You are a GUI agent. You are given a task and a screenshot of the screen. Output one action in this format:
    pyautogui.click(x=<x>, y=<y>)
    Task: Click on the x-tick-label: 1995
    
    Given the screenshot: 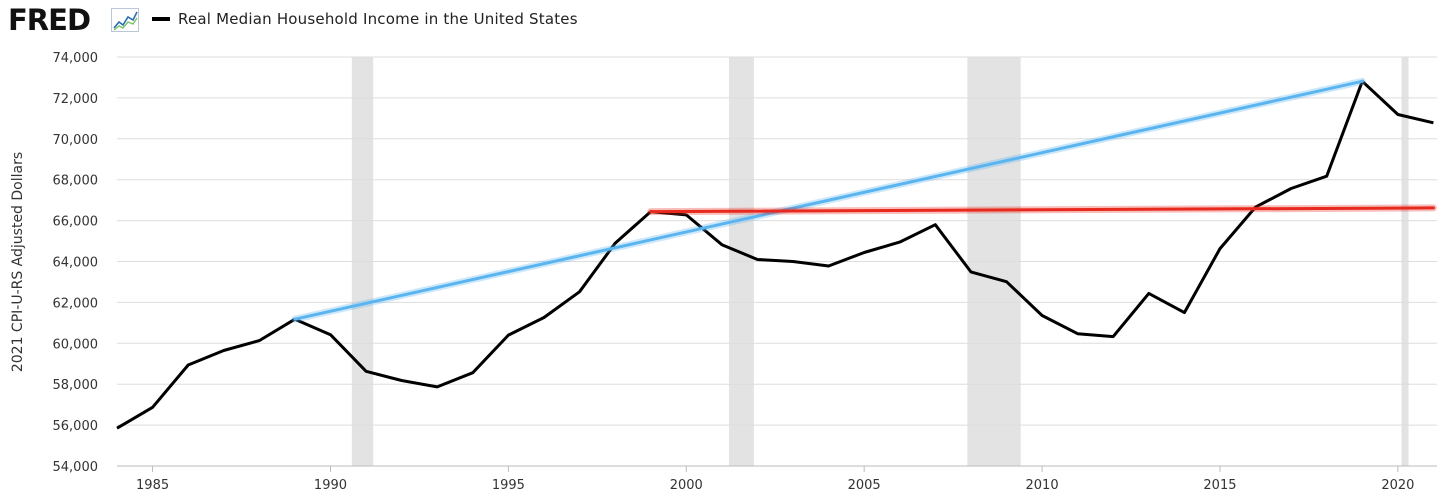 What is the action you would take?
    pyautogui.click(x=508, y=485)
    